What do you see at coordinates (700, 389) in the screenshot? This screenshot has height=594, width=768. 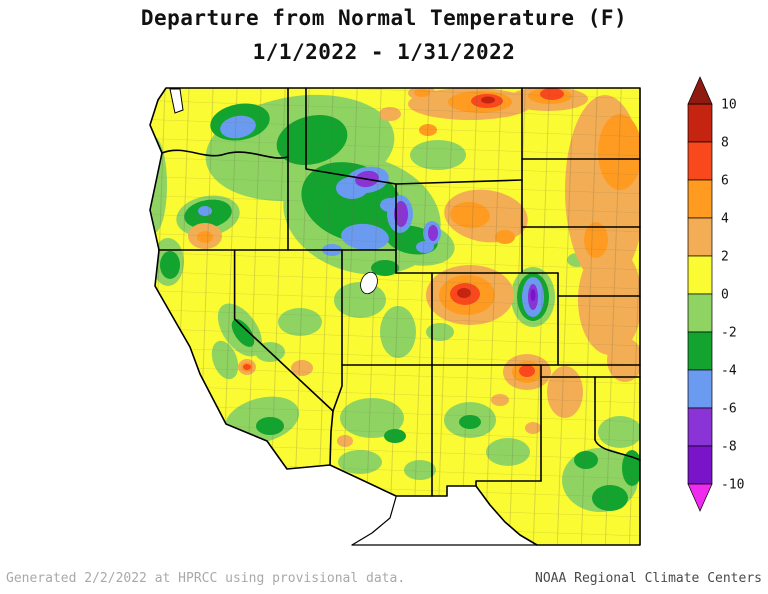 I see `legend-band--6to-4` at bounding box center [700, 389].